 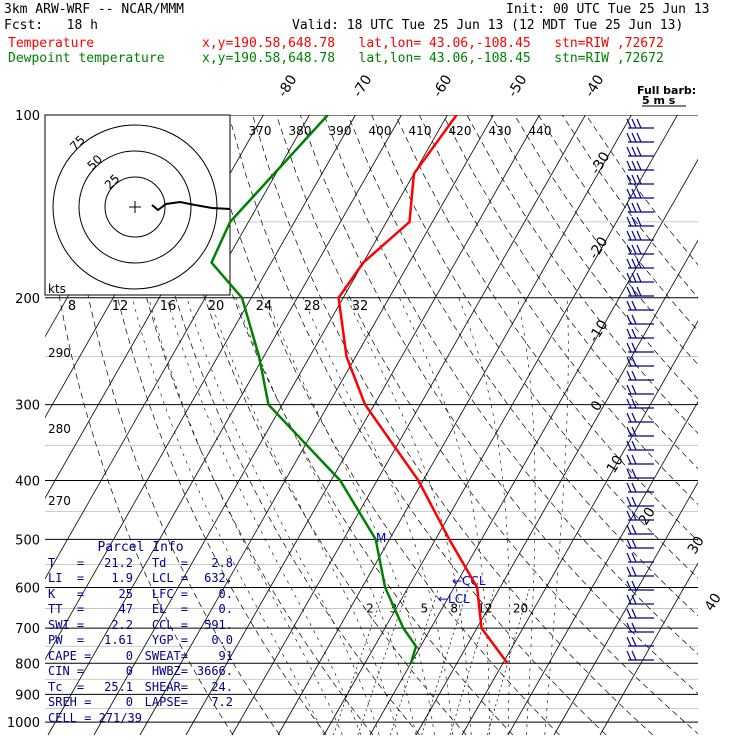 What do you see at coordinates (94, 9) in the screenshot?
I see `model-title: 3km ARW-WRF -- NCAR/MMM` at bounding box center [94, 9].